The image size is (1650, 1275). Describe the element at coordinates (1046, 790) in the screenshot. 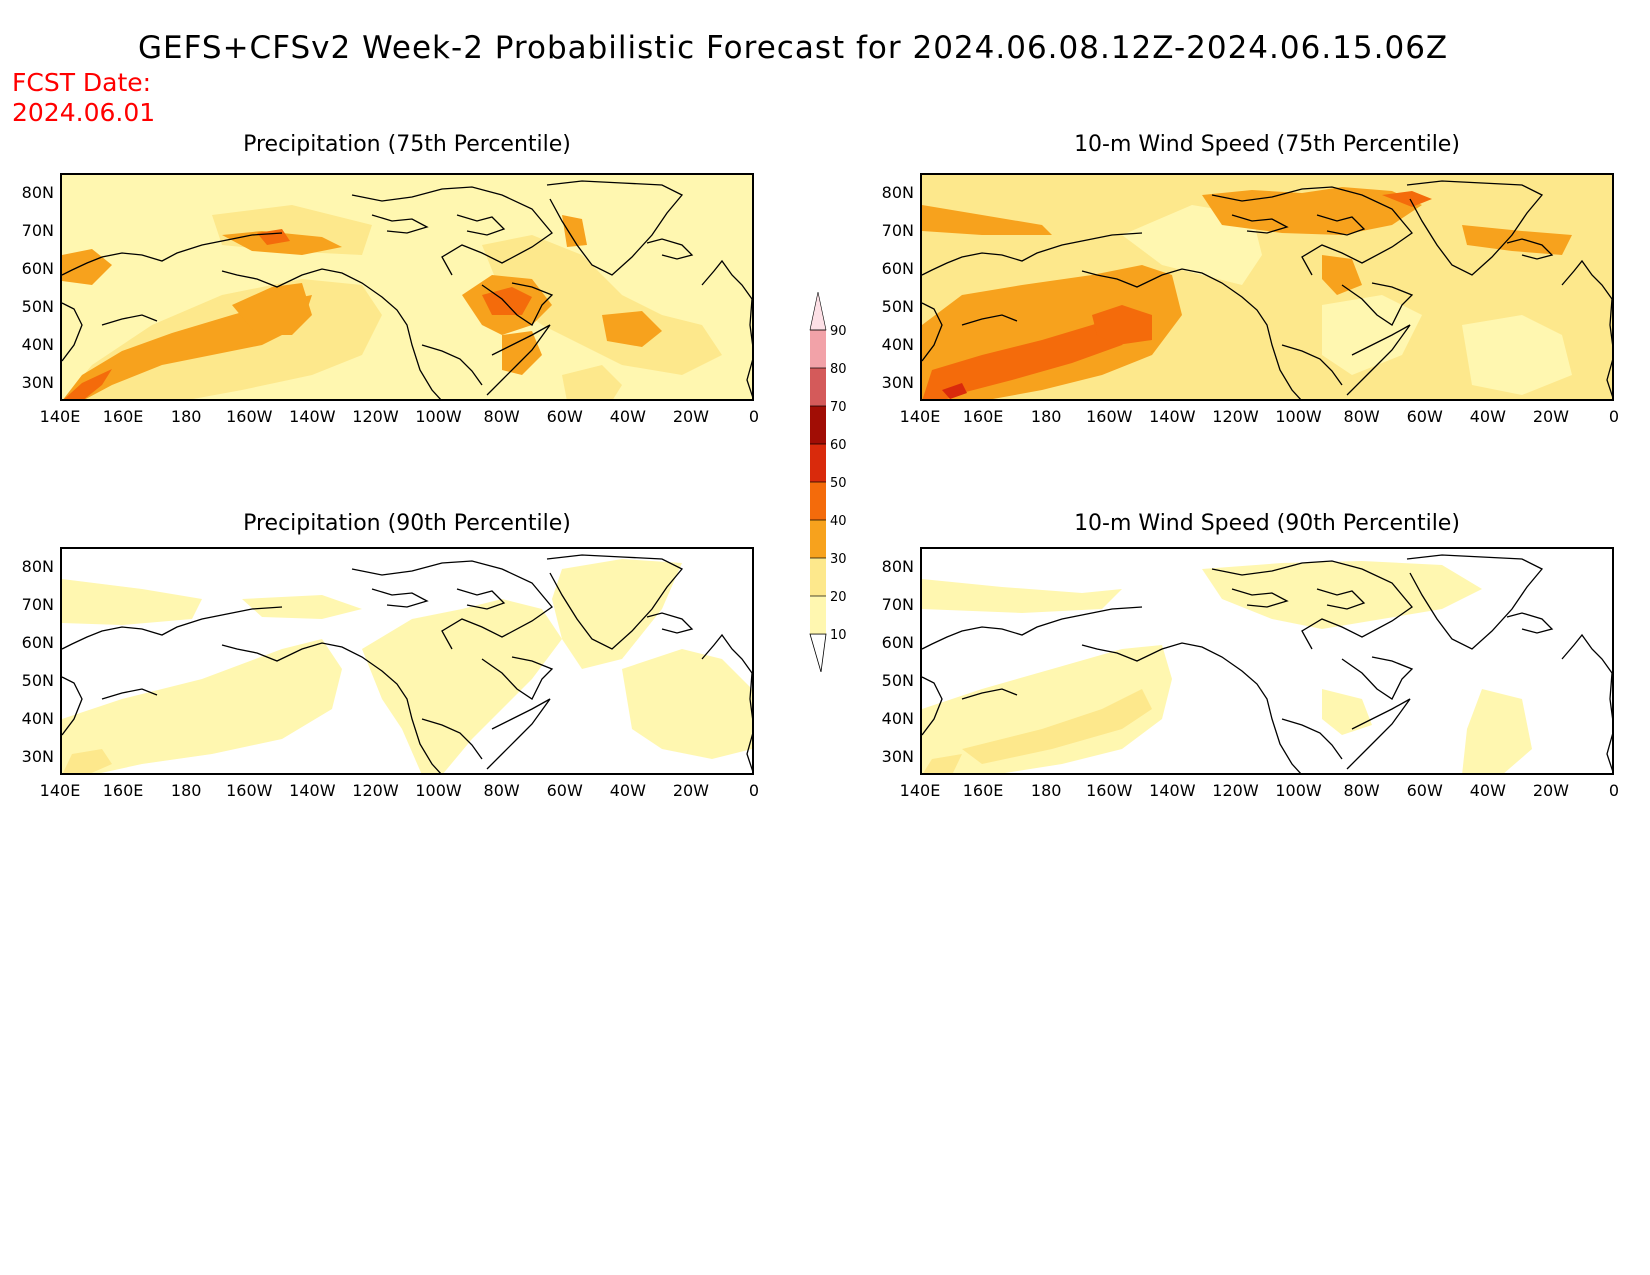

I see `x-tick-label: 180` at that location.